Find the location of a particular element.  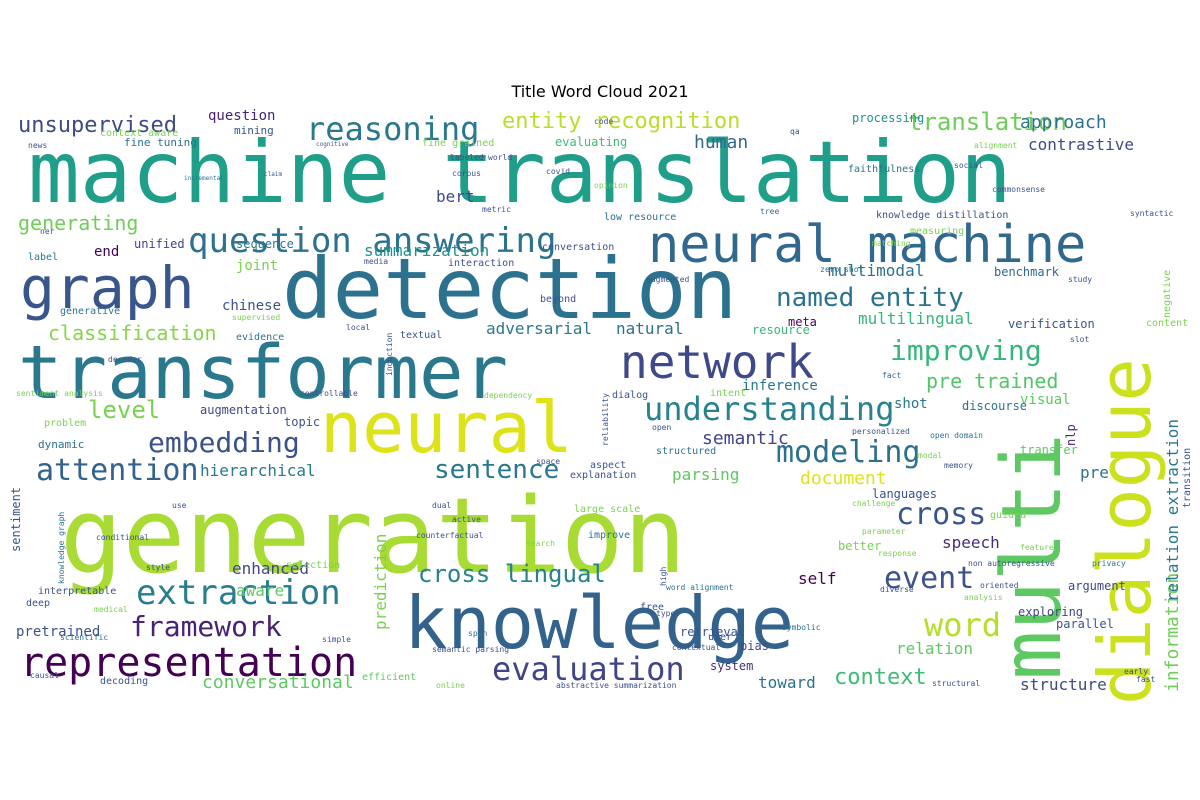

word-simple: simple is located at coordinates (336, 639).